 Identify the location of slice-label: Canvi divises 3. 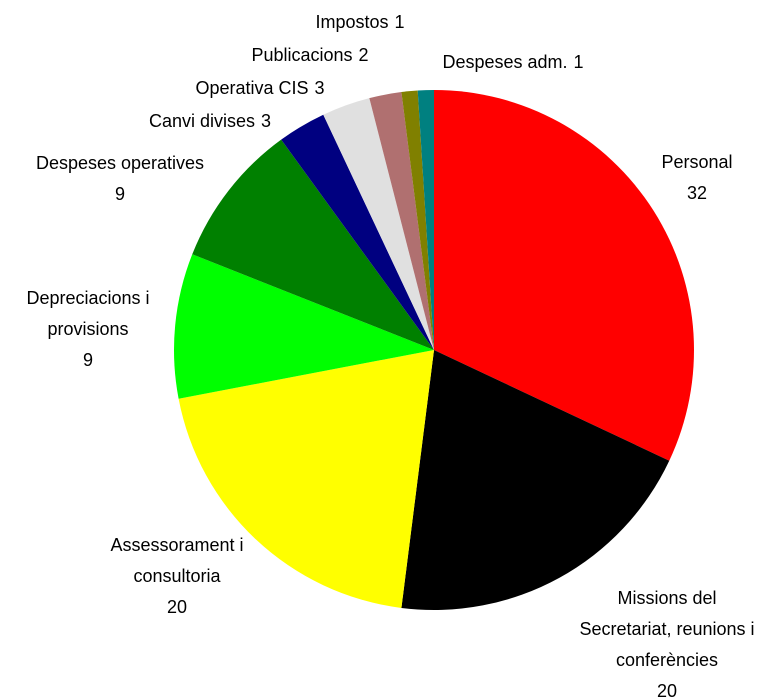
(210, 121).